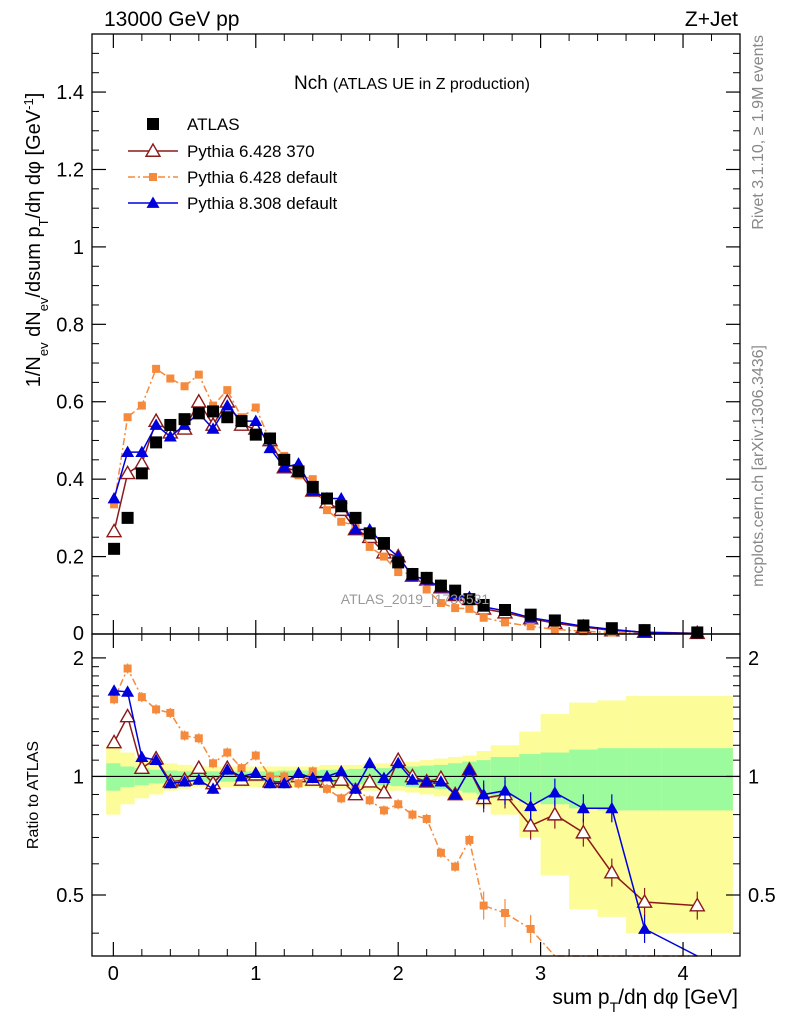 Image resolution: width=786 pixels, height=1024 pixels. Describe the element at coordinates (762, 896) in the screenshot. I see `ratio-y-tick-label-right: 0.5` at that location.